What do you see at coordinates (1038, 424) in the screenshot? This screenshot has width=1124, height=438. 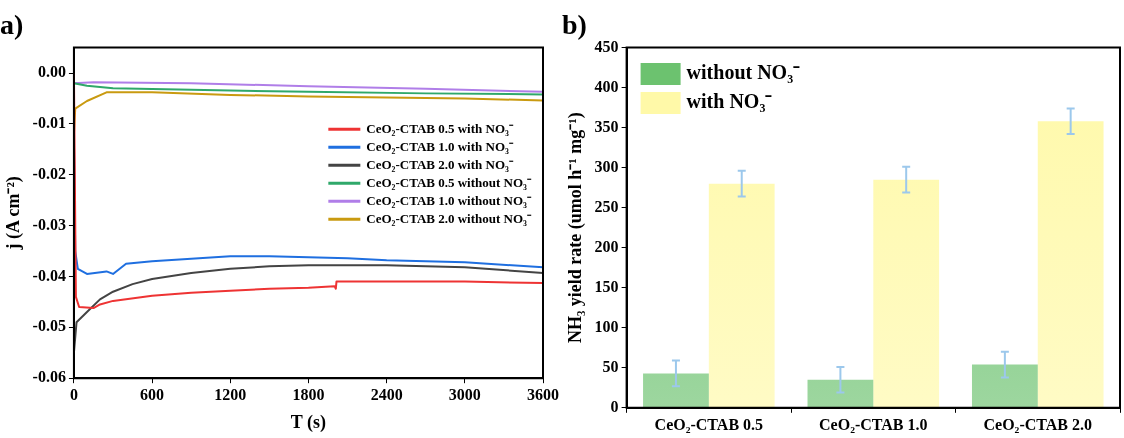 I see `x-tick-label: CeO₂-CTAB 2.0` at bounding box center [1038, 424].